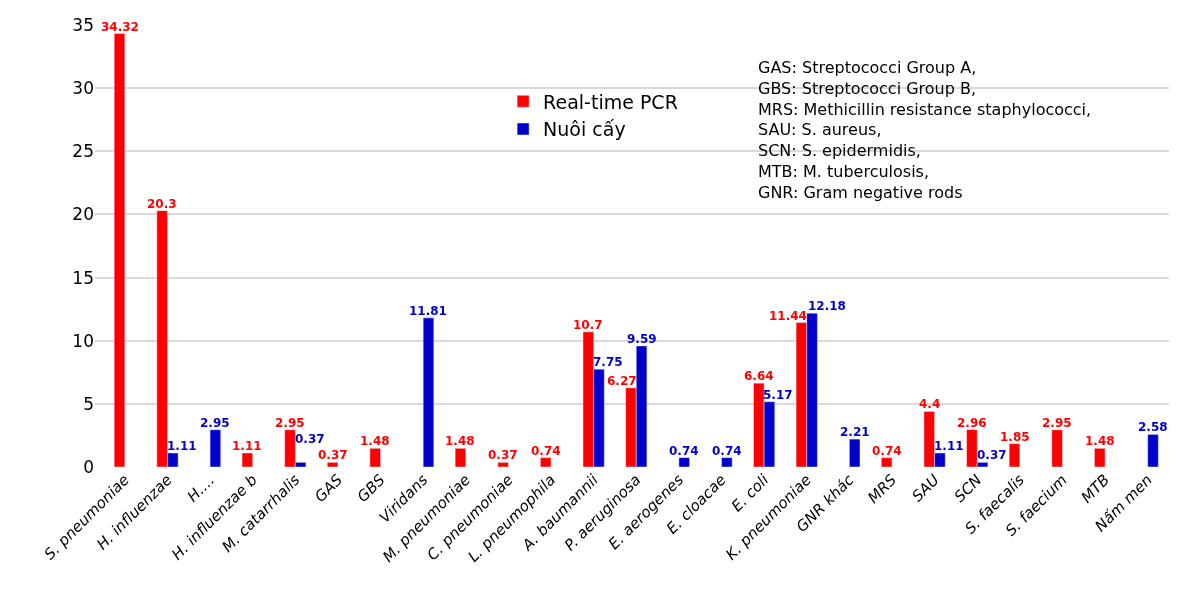 The height and width of the screenshot is (597, 1179). Describe the element at coordinates (83, 340) in the screenshot. I see `y-tick-label: 10` at that location.